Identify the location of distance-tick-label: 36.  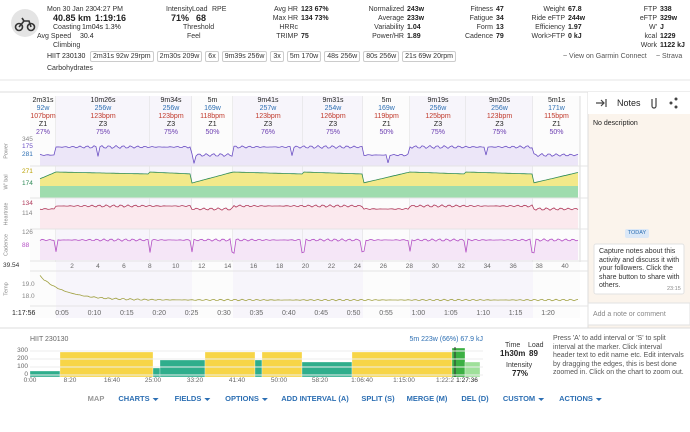
(513, 266).